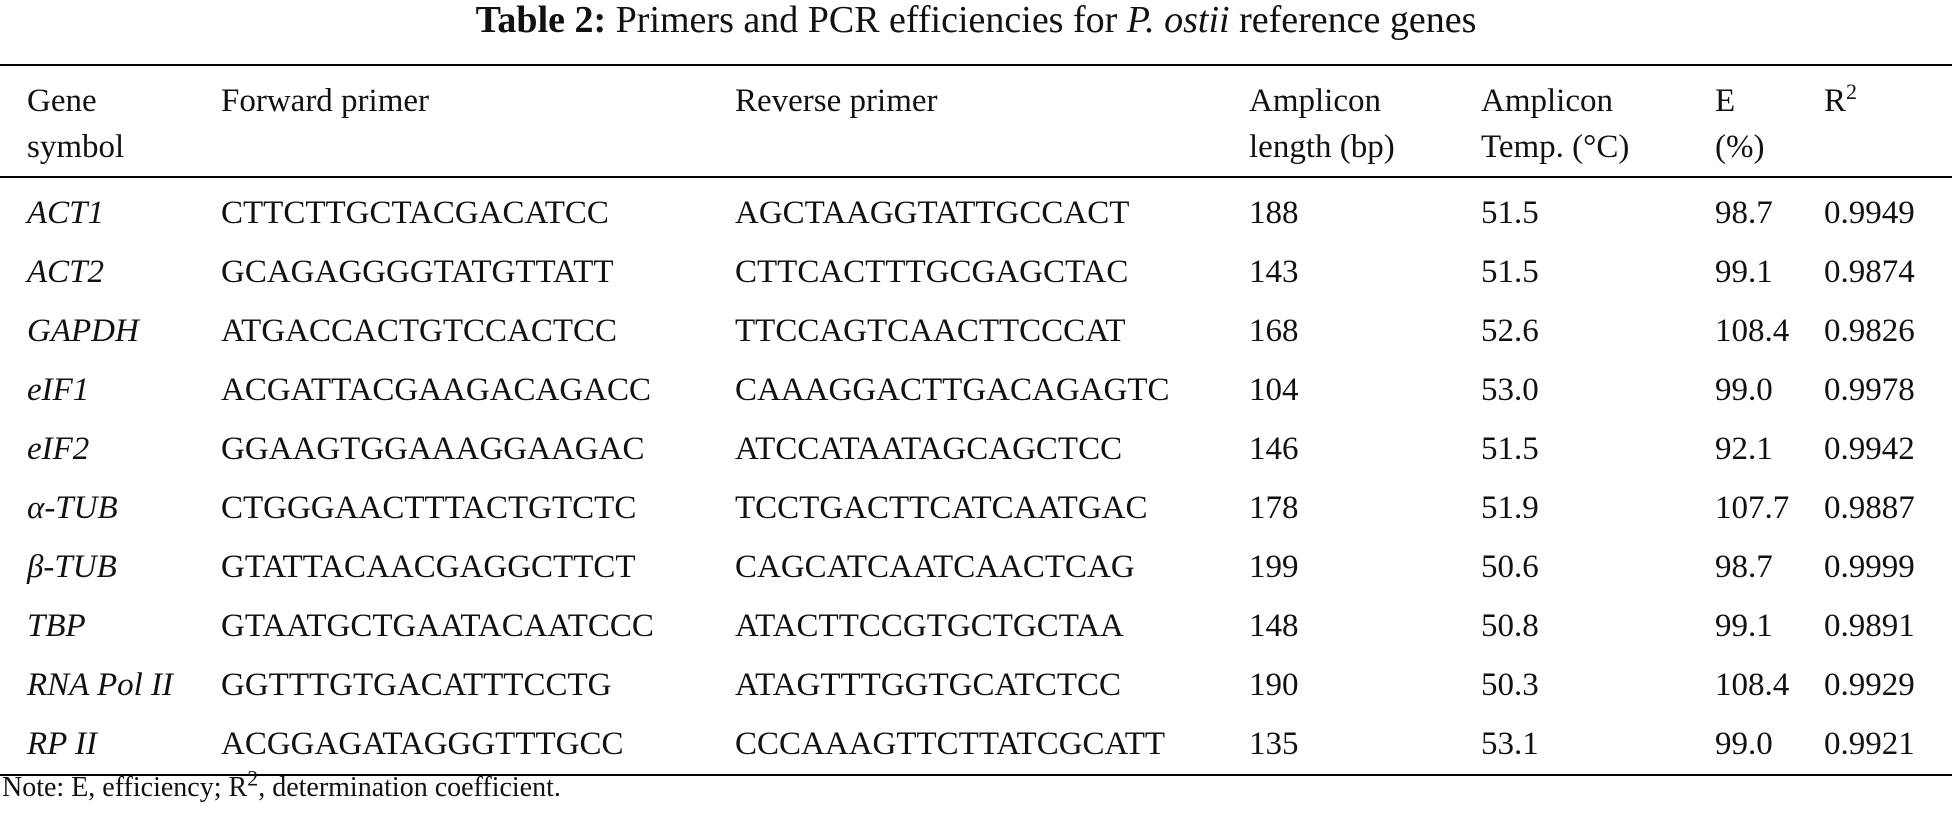 The image size is (1952, 813). I want to click on cell-reverse-primer: ATAGTTTGGTGCATCTCC, so click(928, 685).